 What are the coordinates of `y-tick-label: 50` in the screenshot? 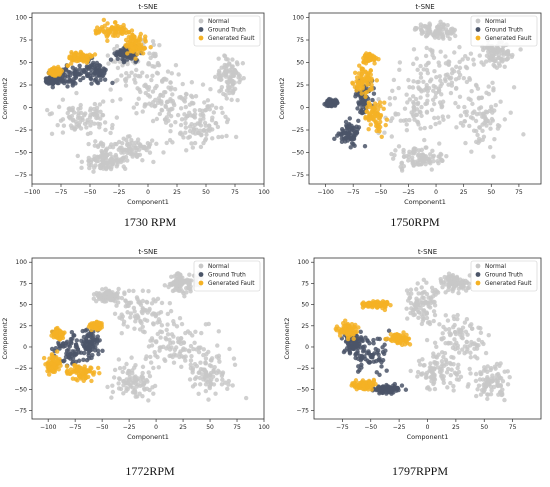 It's located at (23, 305).